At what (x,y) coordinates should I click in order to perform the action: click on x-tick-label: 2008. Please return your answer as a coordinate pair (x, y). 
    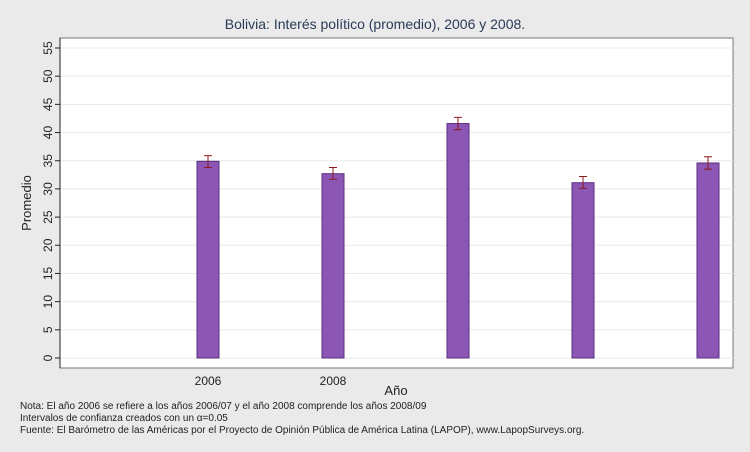
    Looking at the image, I should click on (333, 381).